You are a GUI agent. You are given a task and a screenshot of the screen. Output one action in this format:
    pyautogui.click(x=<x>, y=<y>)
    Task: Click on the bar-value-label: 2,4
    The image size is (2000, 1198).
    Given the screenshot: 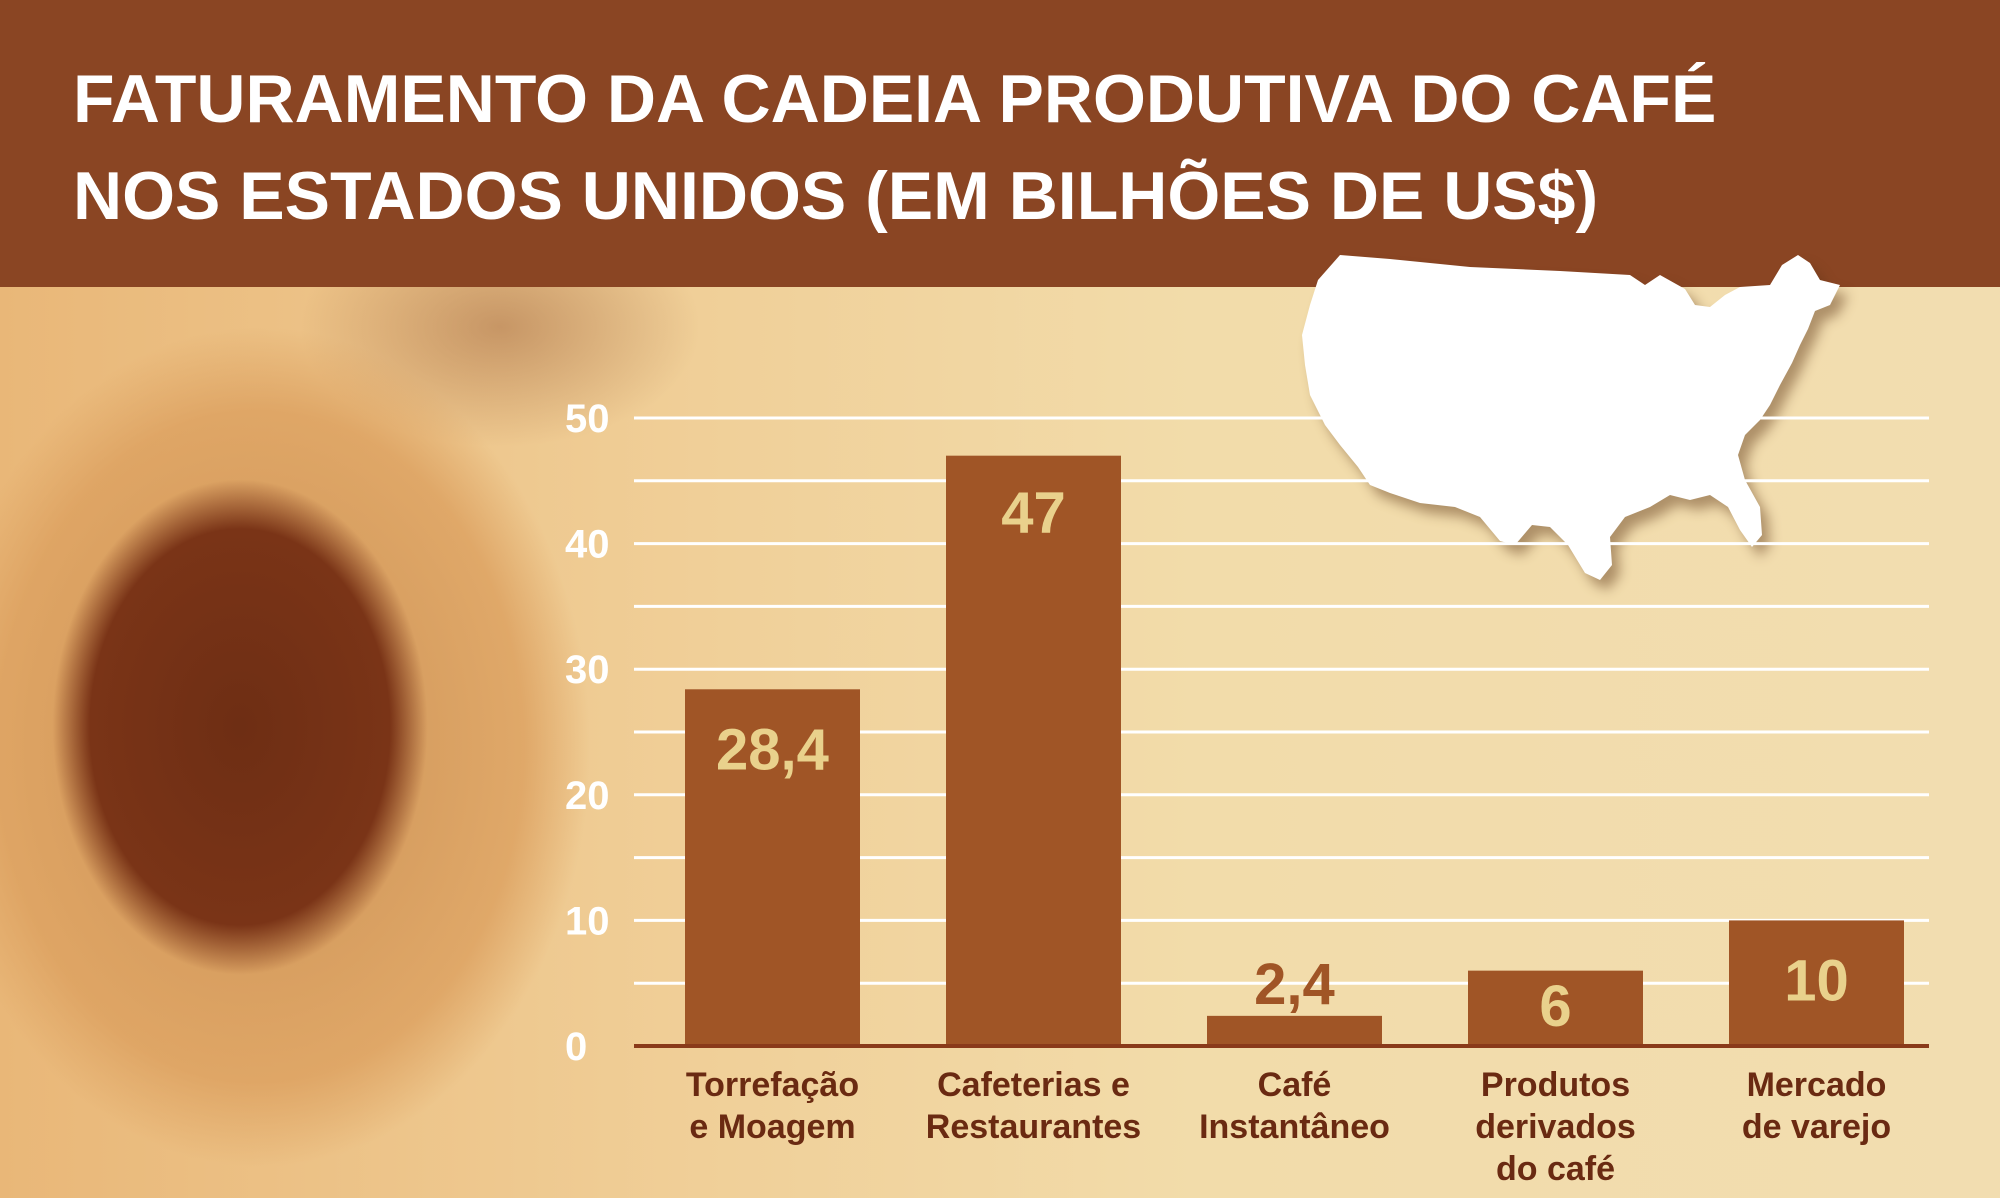 What is the action you would take?
    pyautogui.click(x=1294, y=984)
    